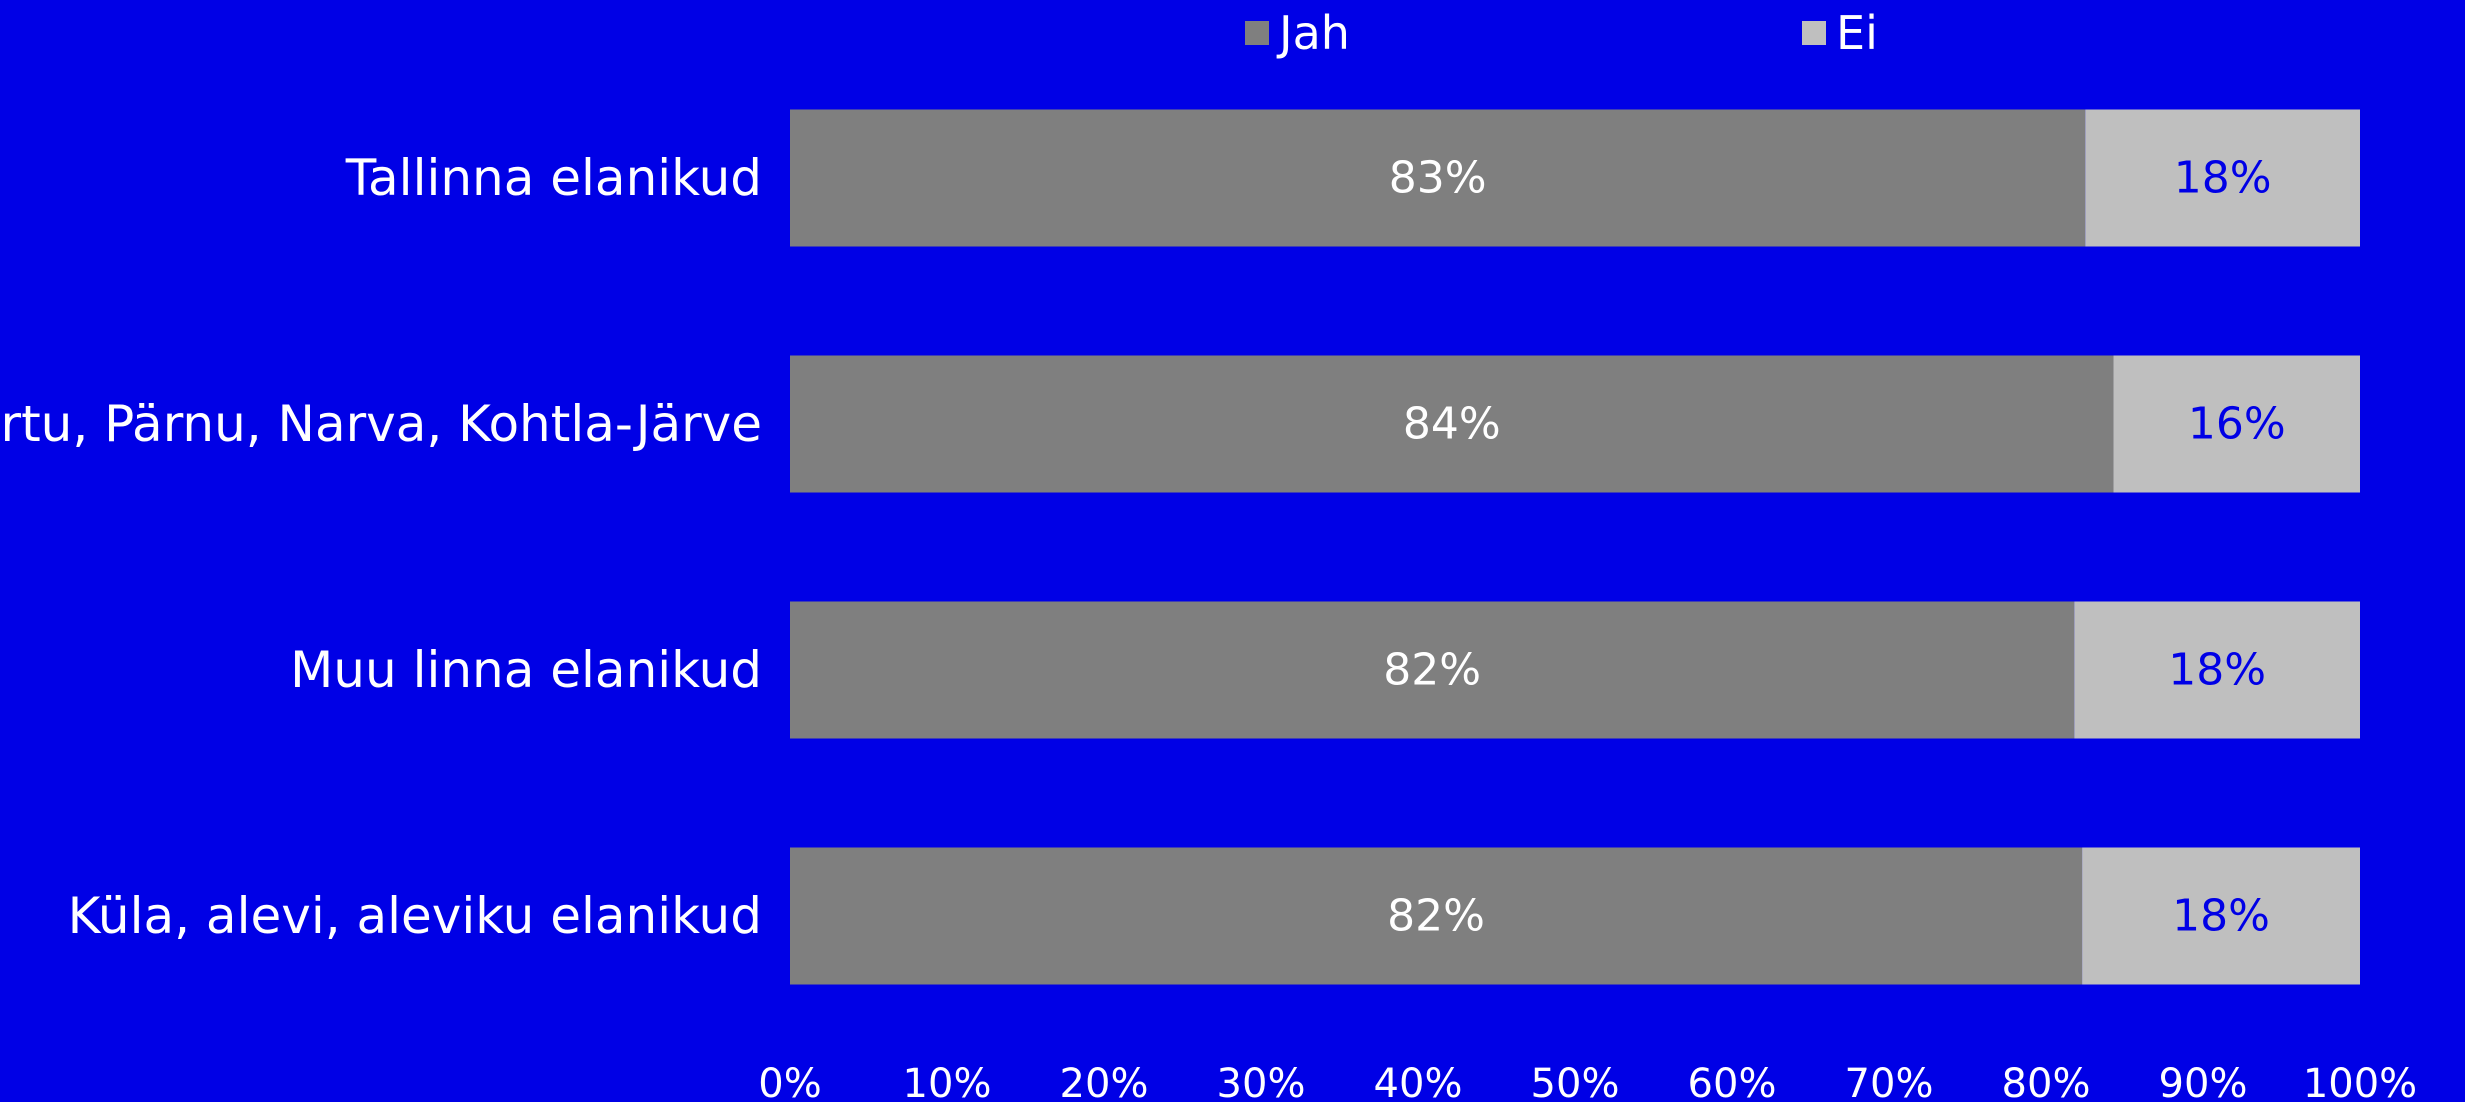  I want to click on category-label-3: Küla, alevi, aleviku elanikud, so click(415, 916).